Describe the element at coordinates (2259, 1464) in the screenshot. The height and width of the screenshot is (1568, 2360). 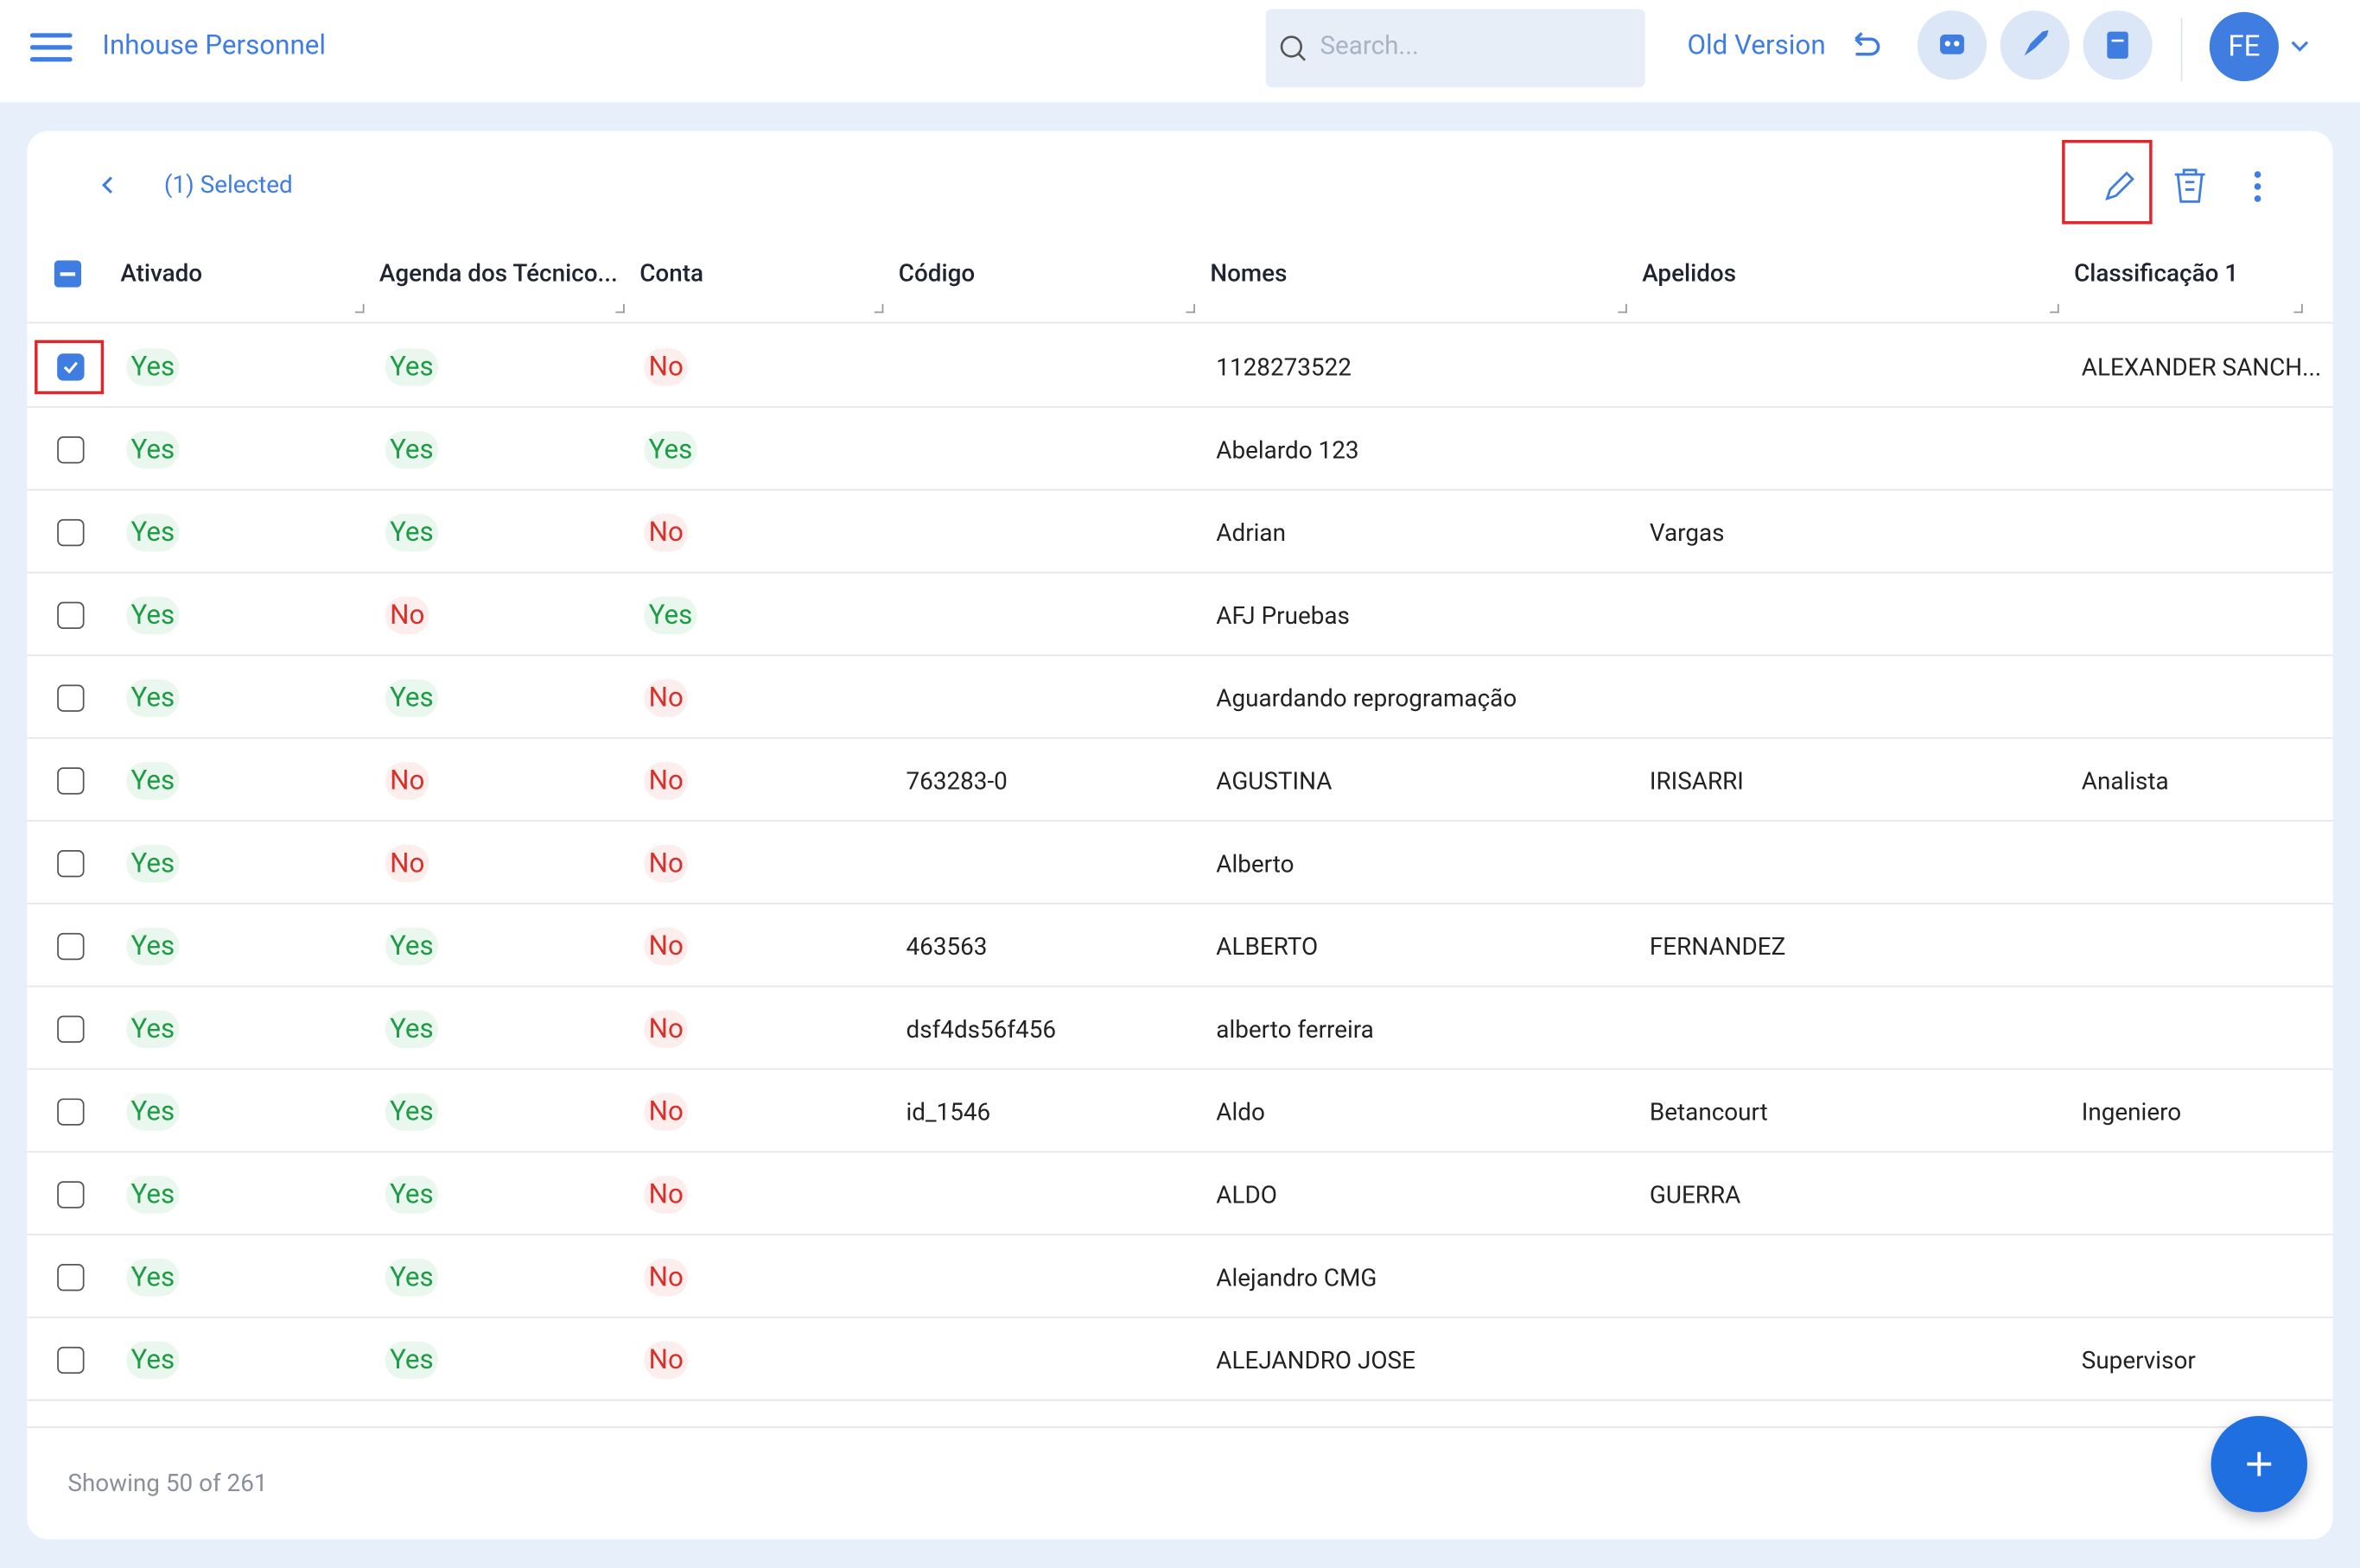
I see `add-button` at that location.